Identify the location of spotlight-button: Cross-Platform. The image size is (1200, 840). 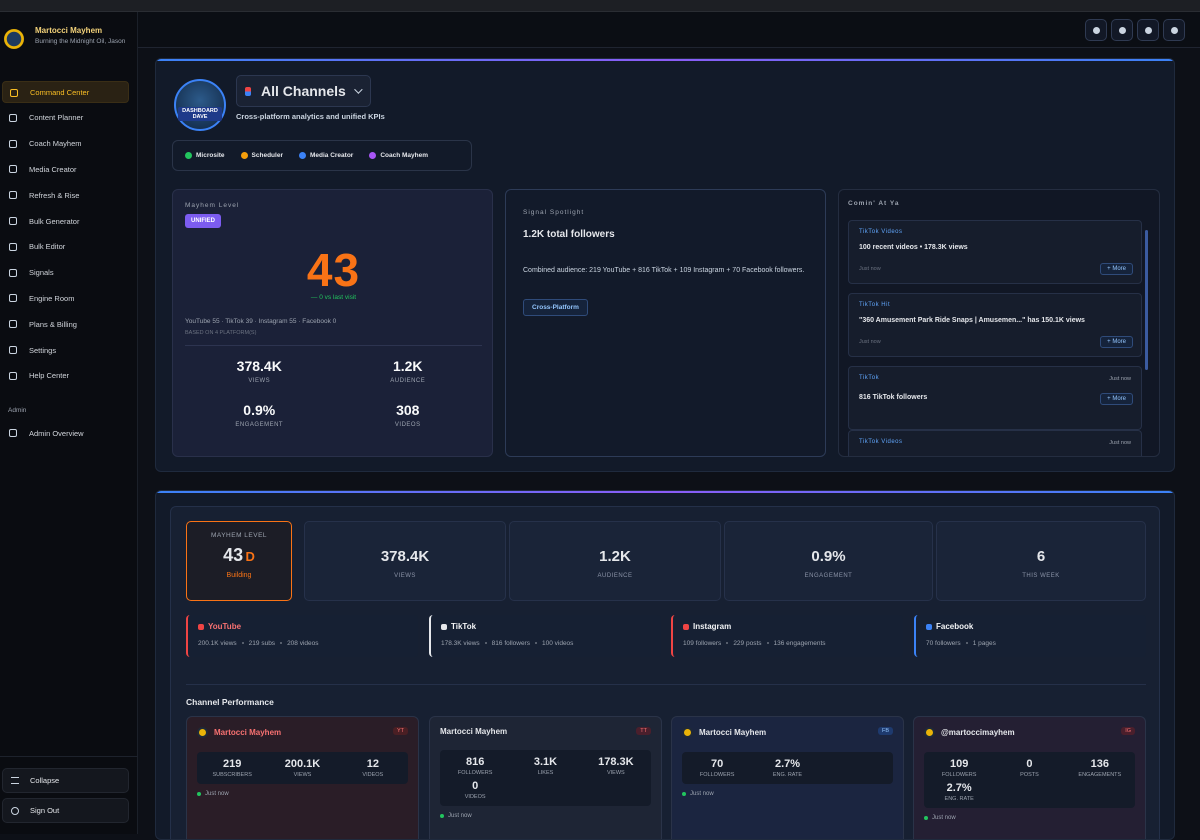
(555, 307).